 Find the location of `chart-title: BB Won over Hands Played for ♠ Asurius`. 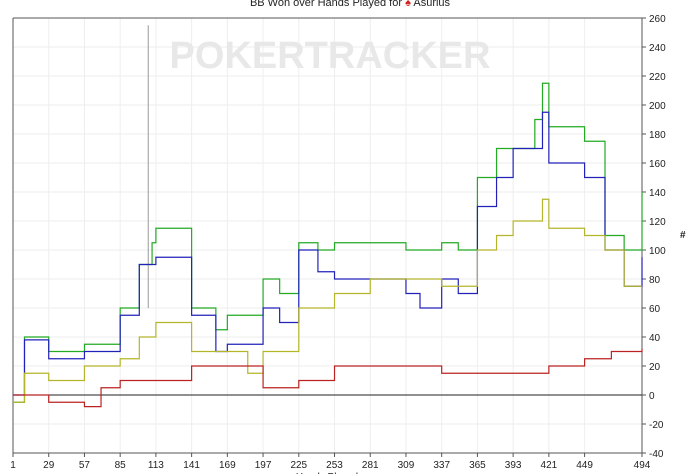

chart-title: BB Won over Hands Played for ♠ Asurius is located at coordinates (350, 4).